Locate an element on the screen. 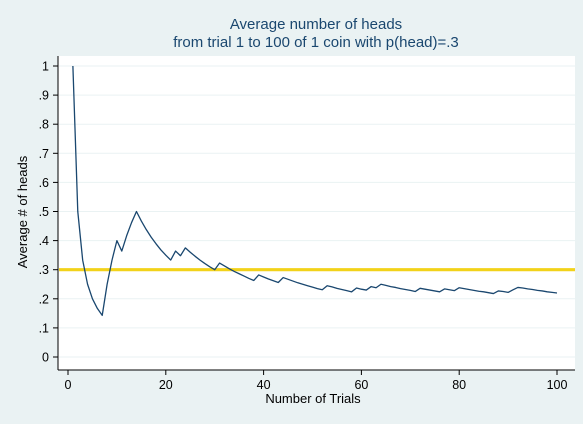 The image size is (583, 424). x-tick-label: 40 is located at coordinates (264, 385).